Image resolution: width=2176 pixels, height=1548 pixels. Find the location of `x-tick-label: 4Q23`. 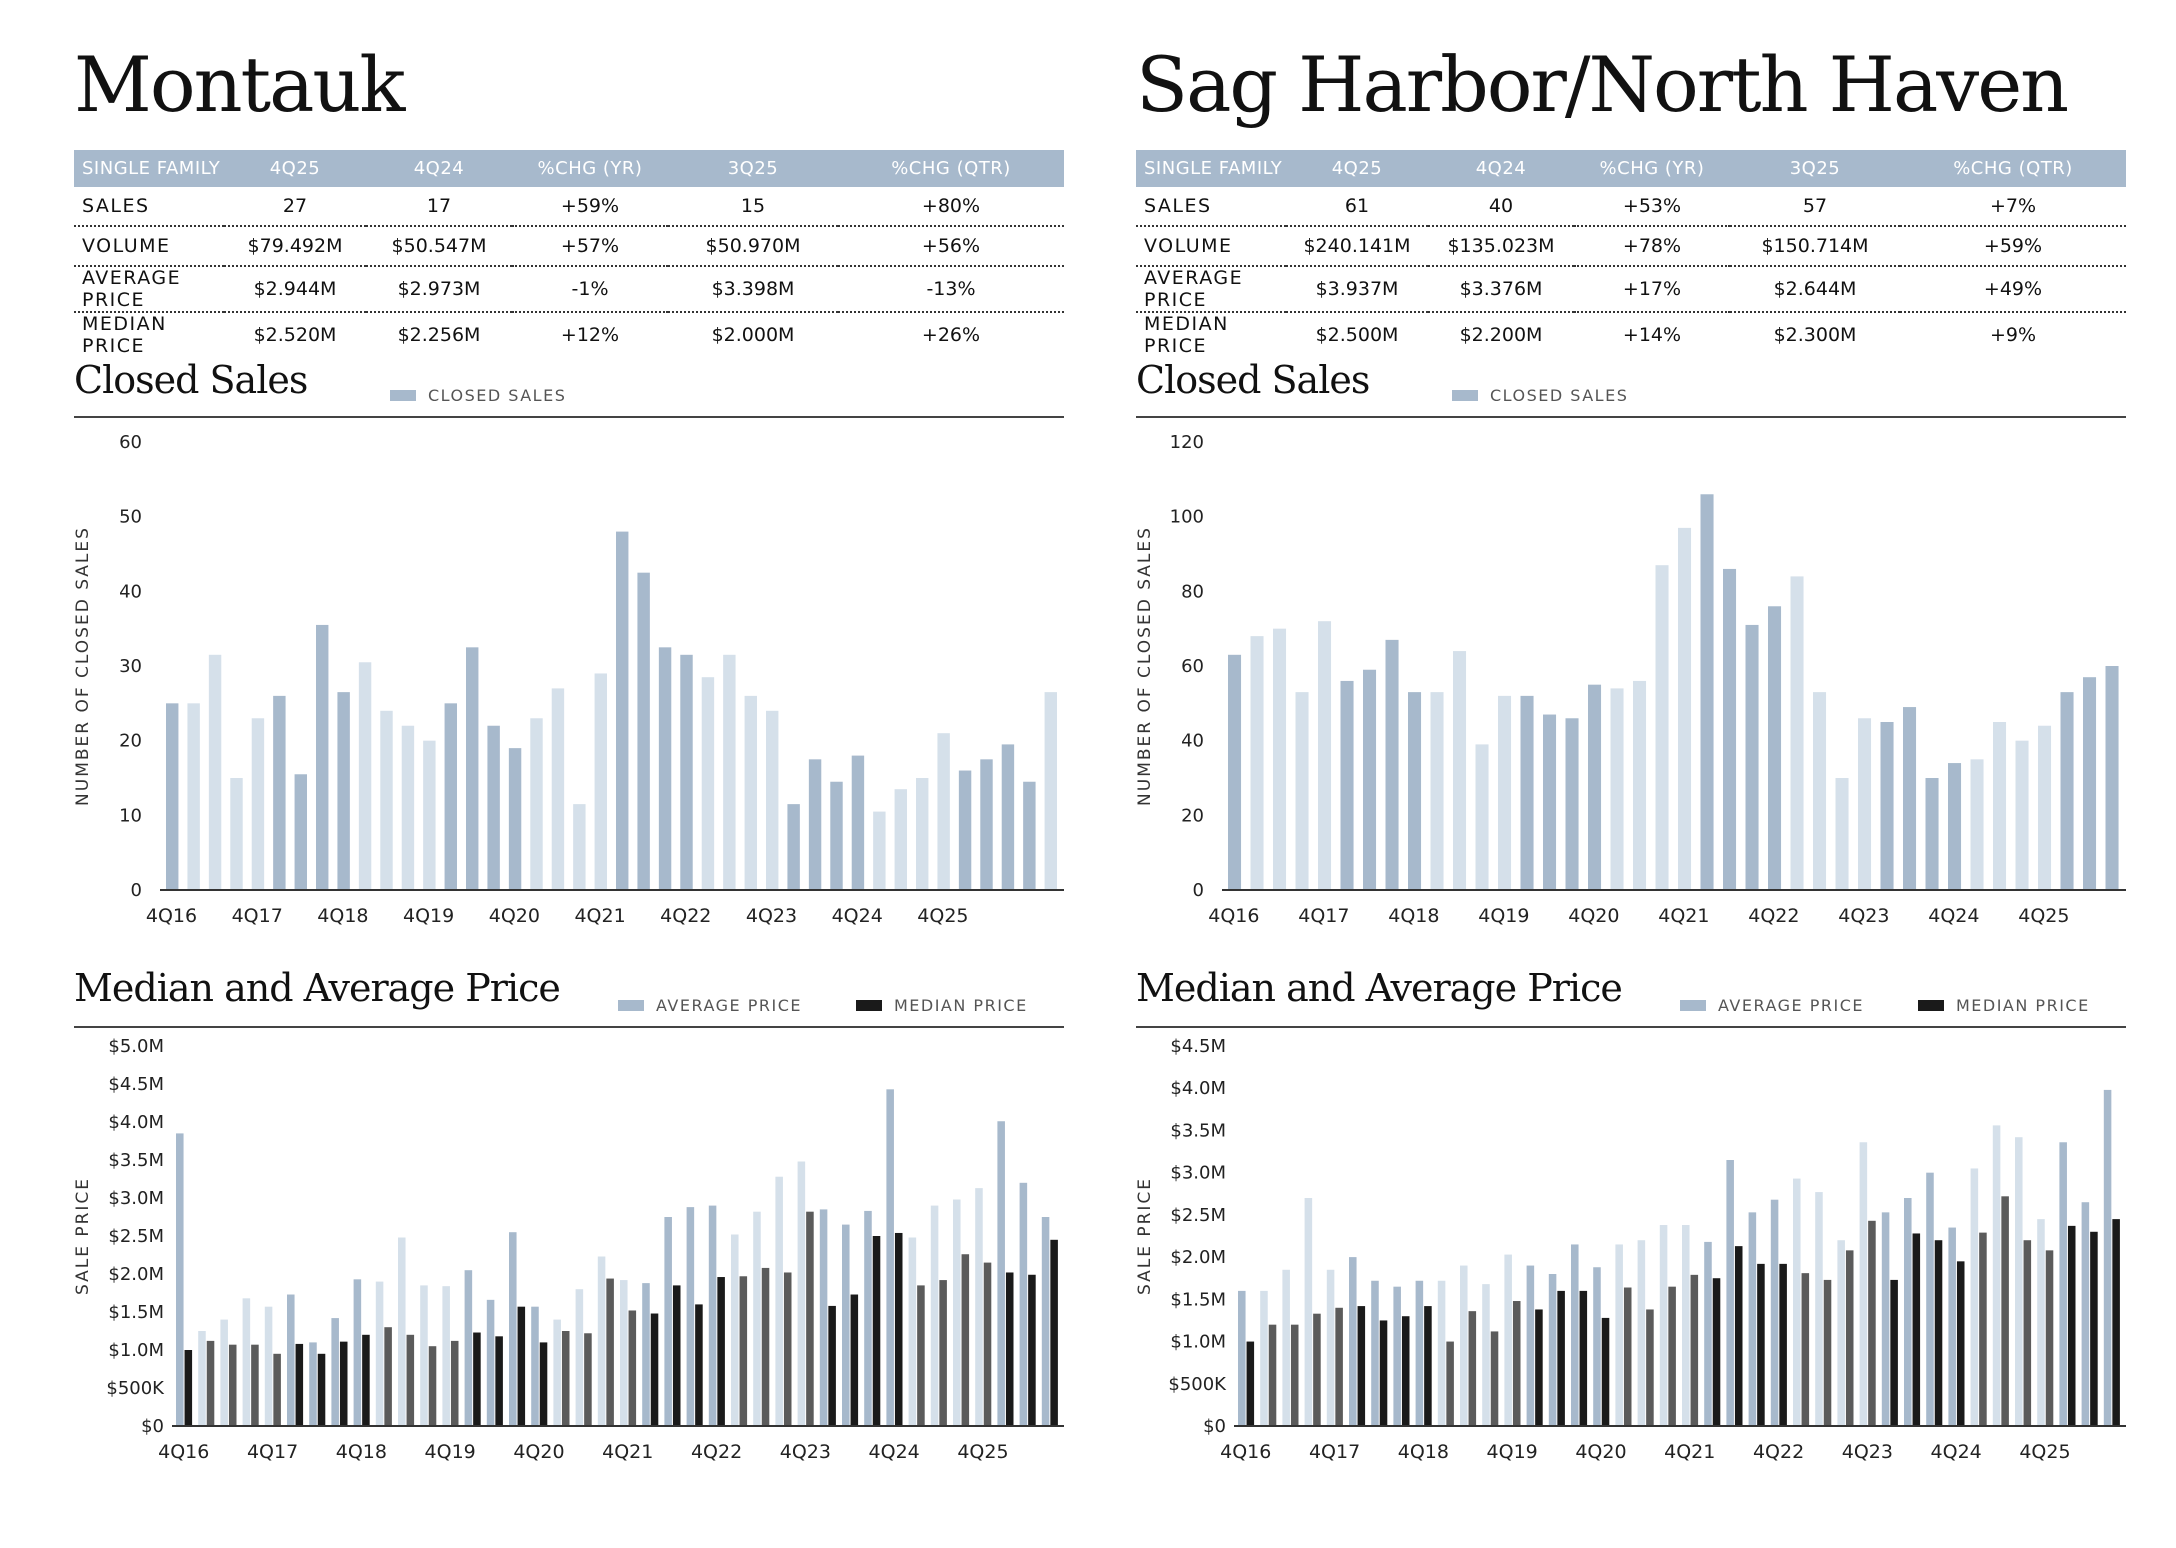

x-tick-label: 4Q23 is located at coordinates (1863, 916).